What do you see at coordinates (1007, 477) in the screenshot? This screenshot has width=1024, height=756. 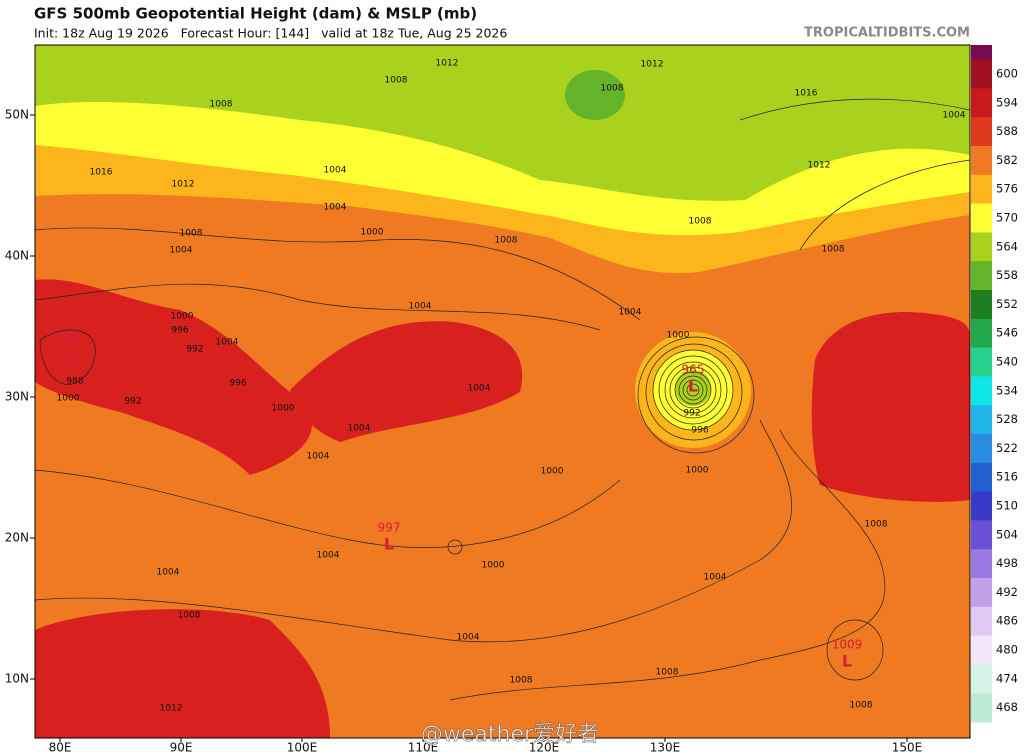 I see `colorbar-label: 516` at bounding box center [1007, 477].